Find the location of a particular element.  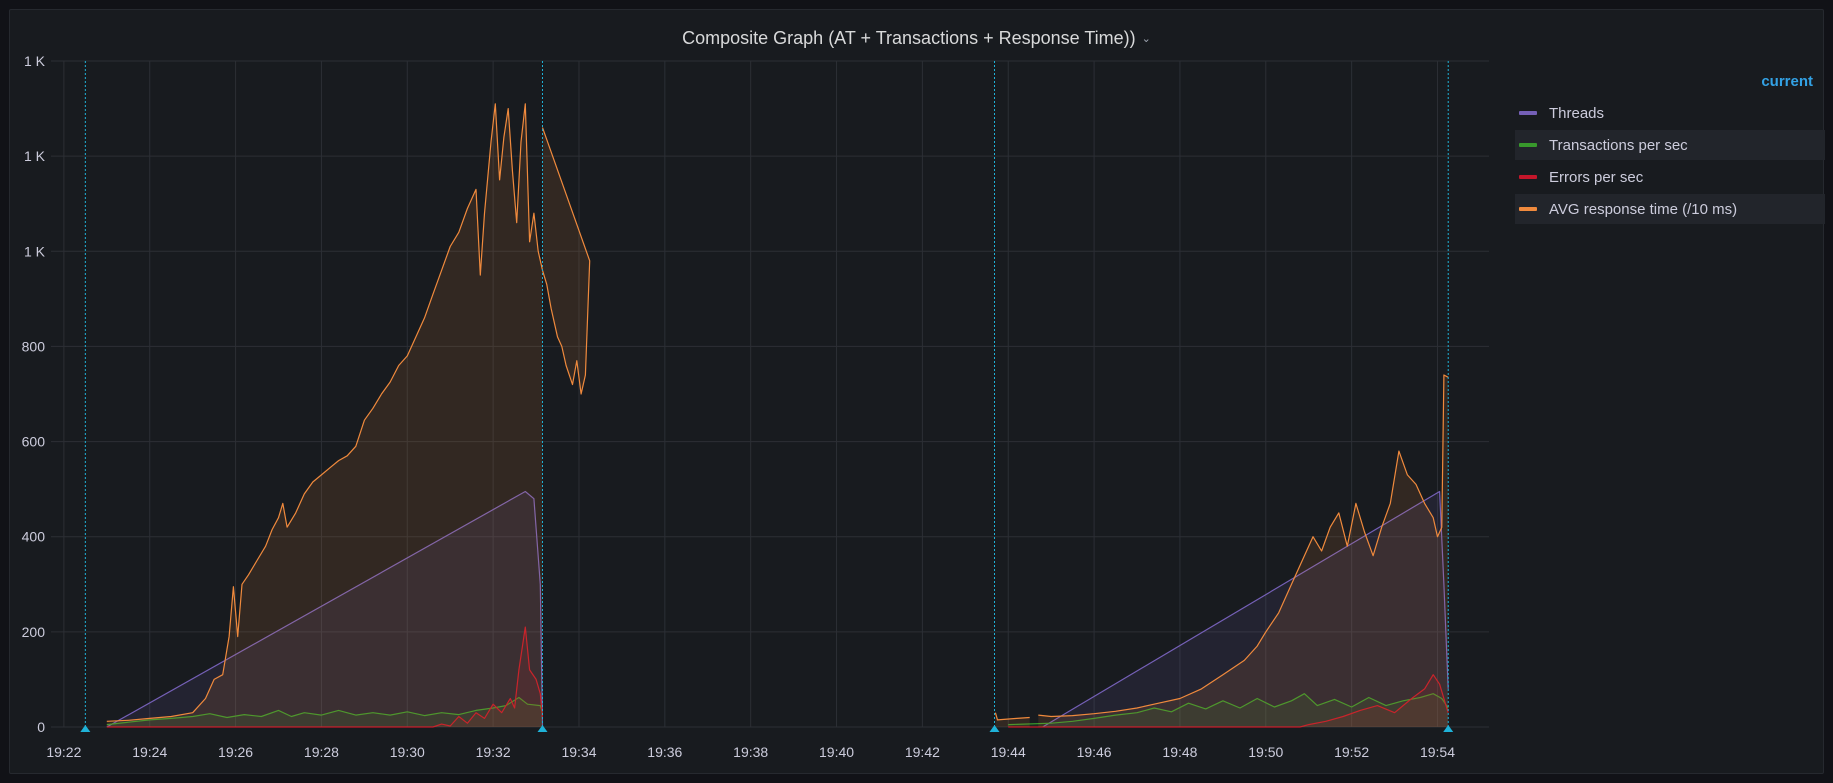

x-tick-label: 19:28 is located at coordinates (321, 752).